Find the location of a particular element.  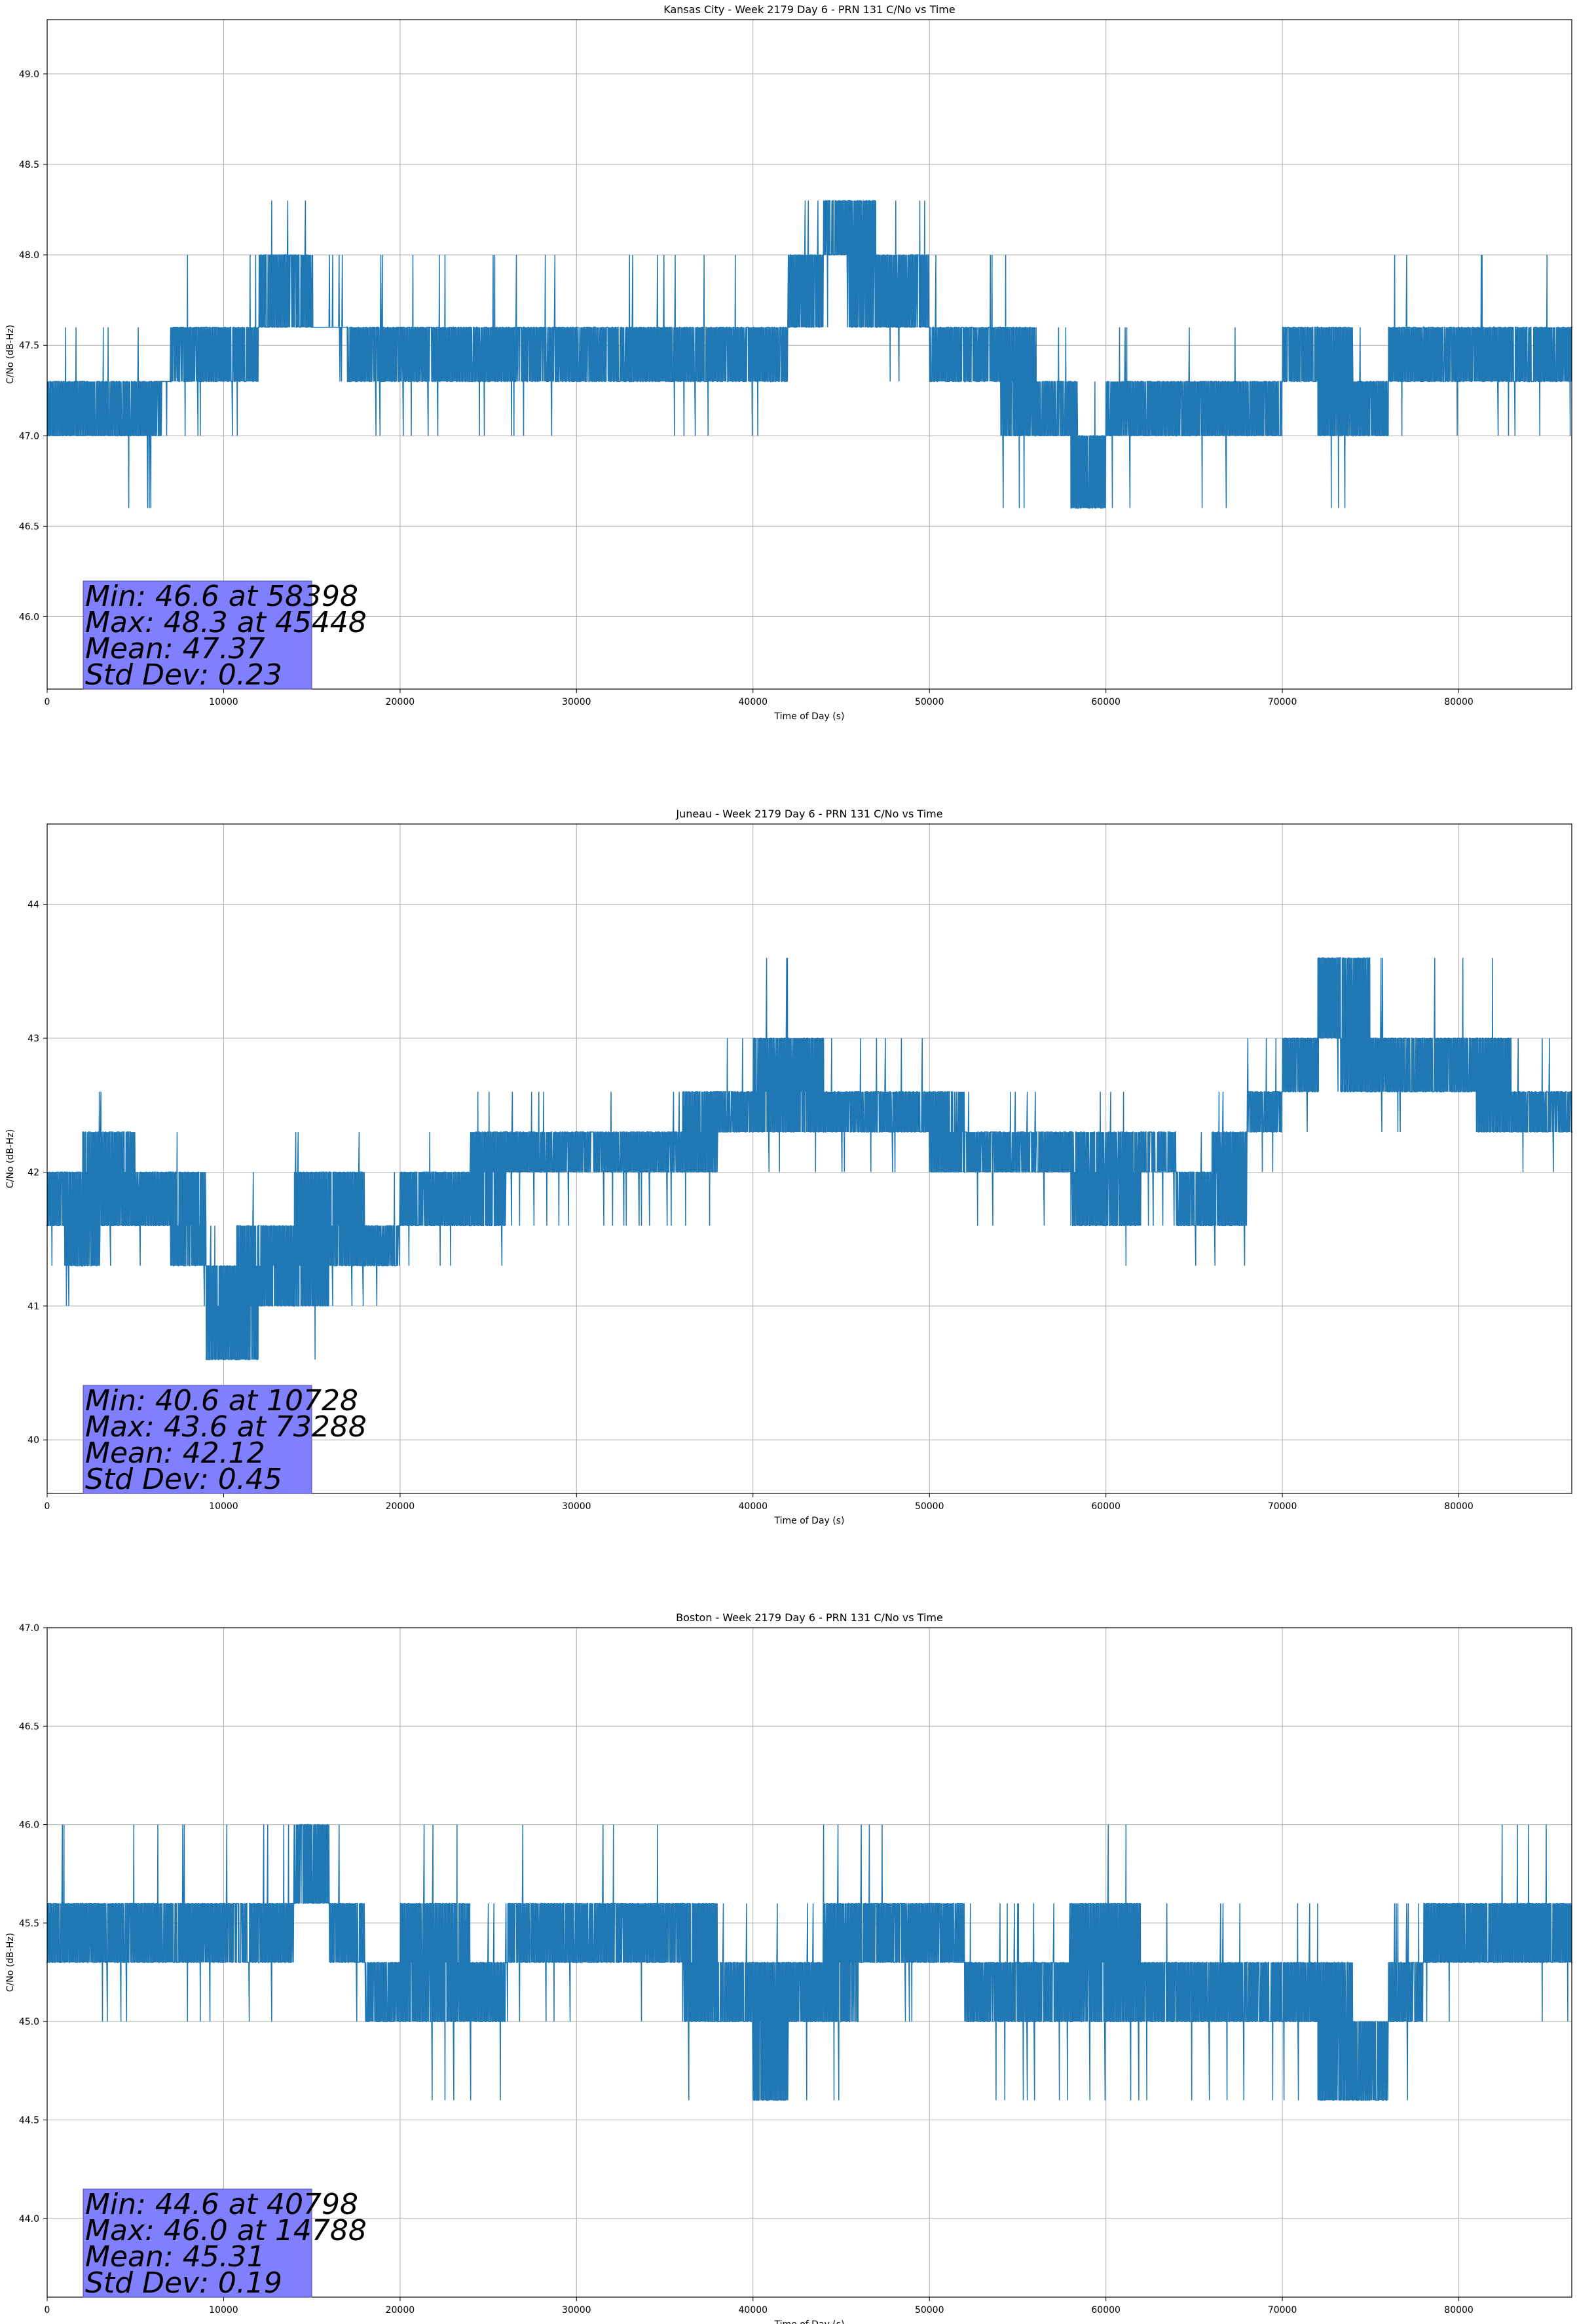

stats-line: Mean: 42.12 is located at coordinates (175, 1453).